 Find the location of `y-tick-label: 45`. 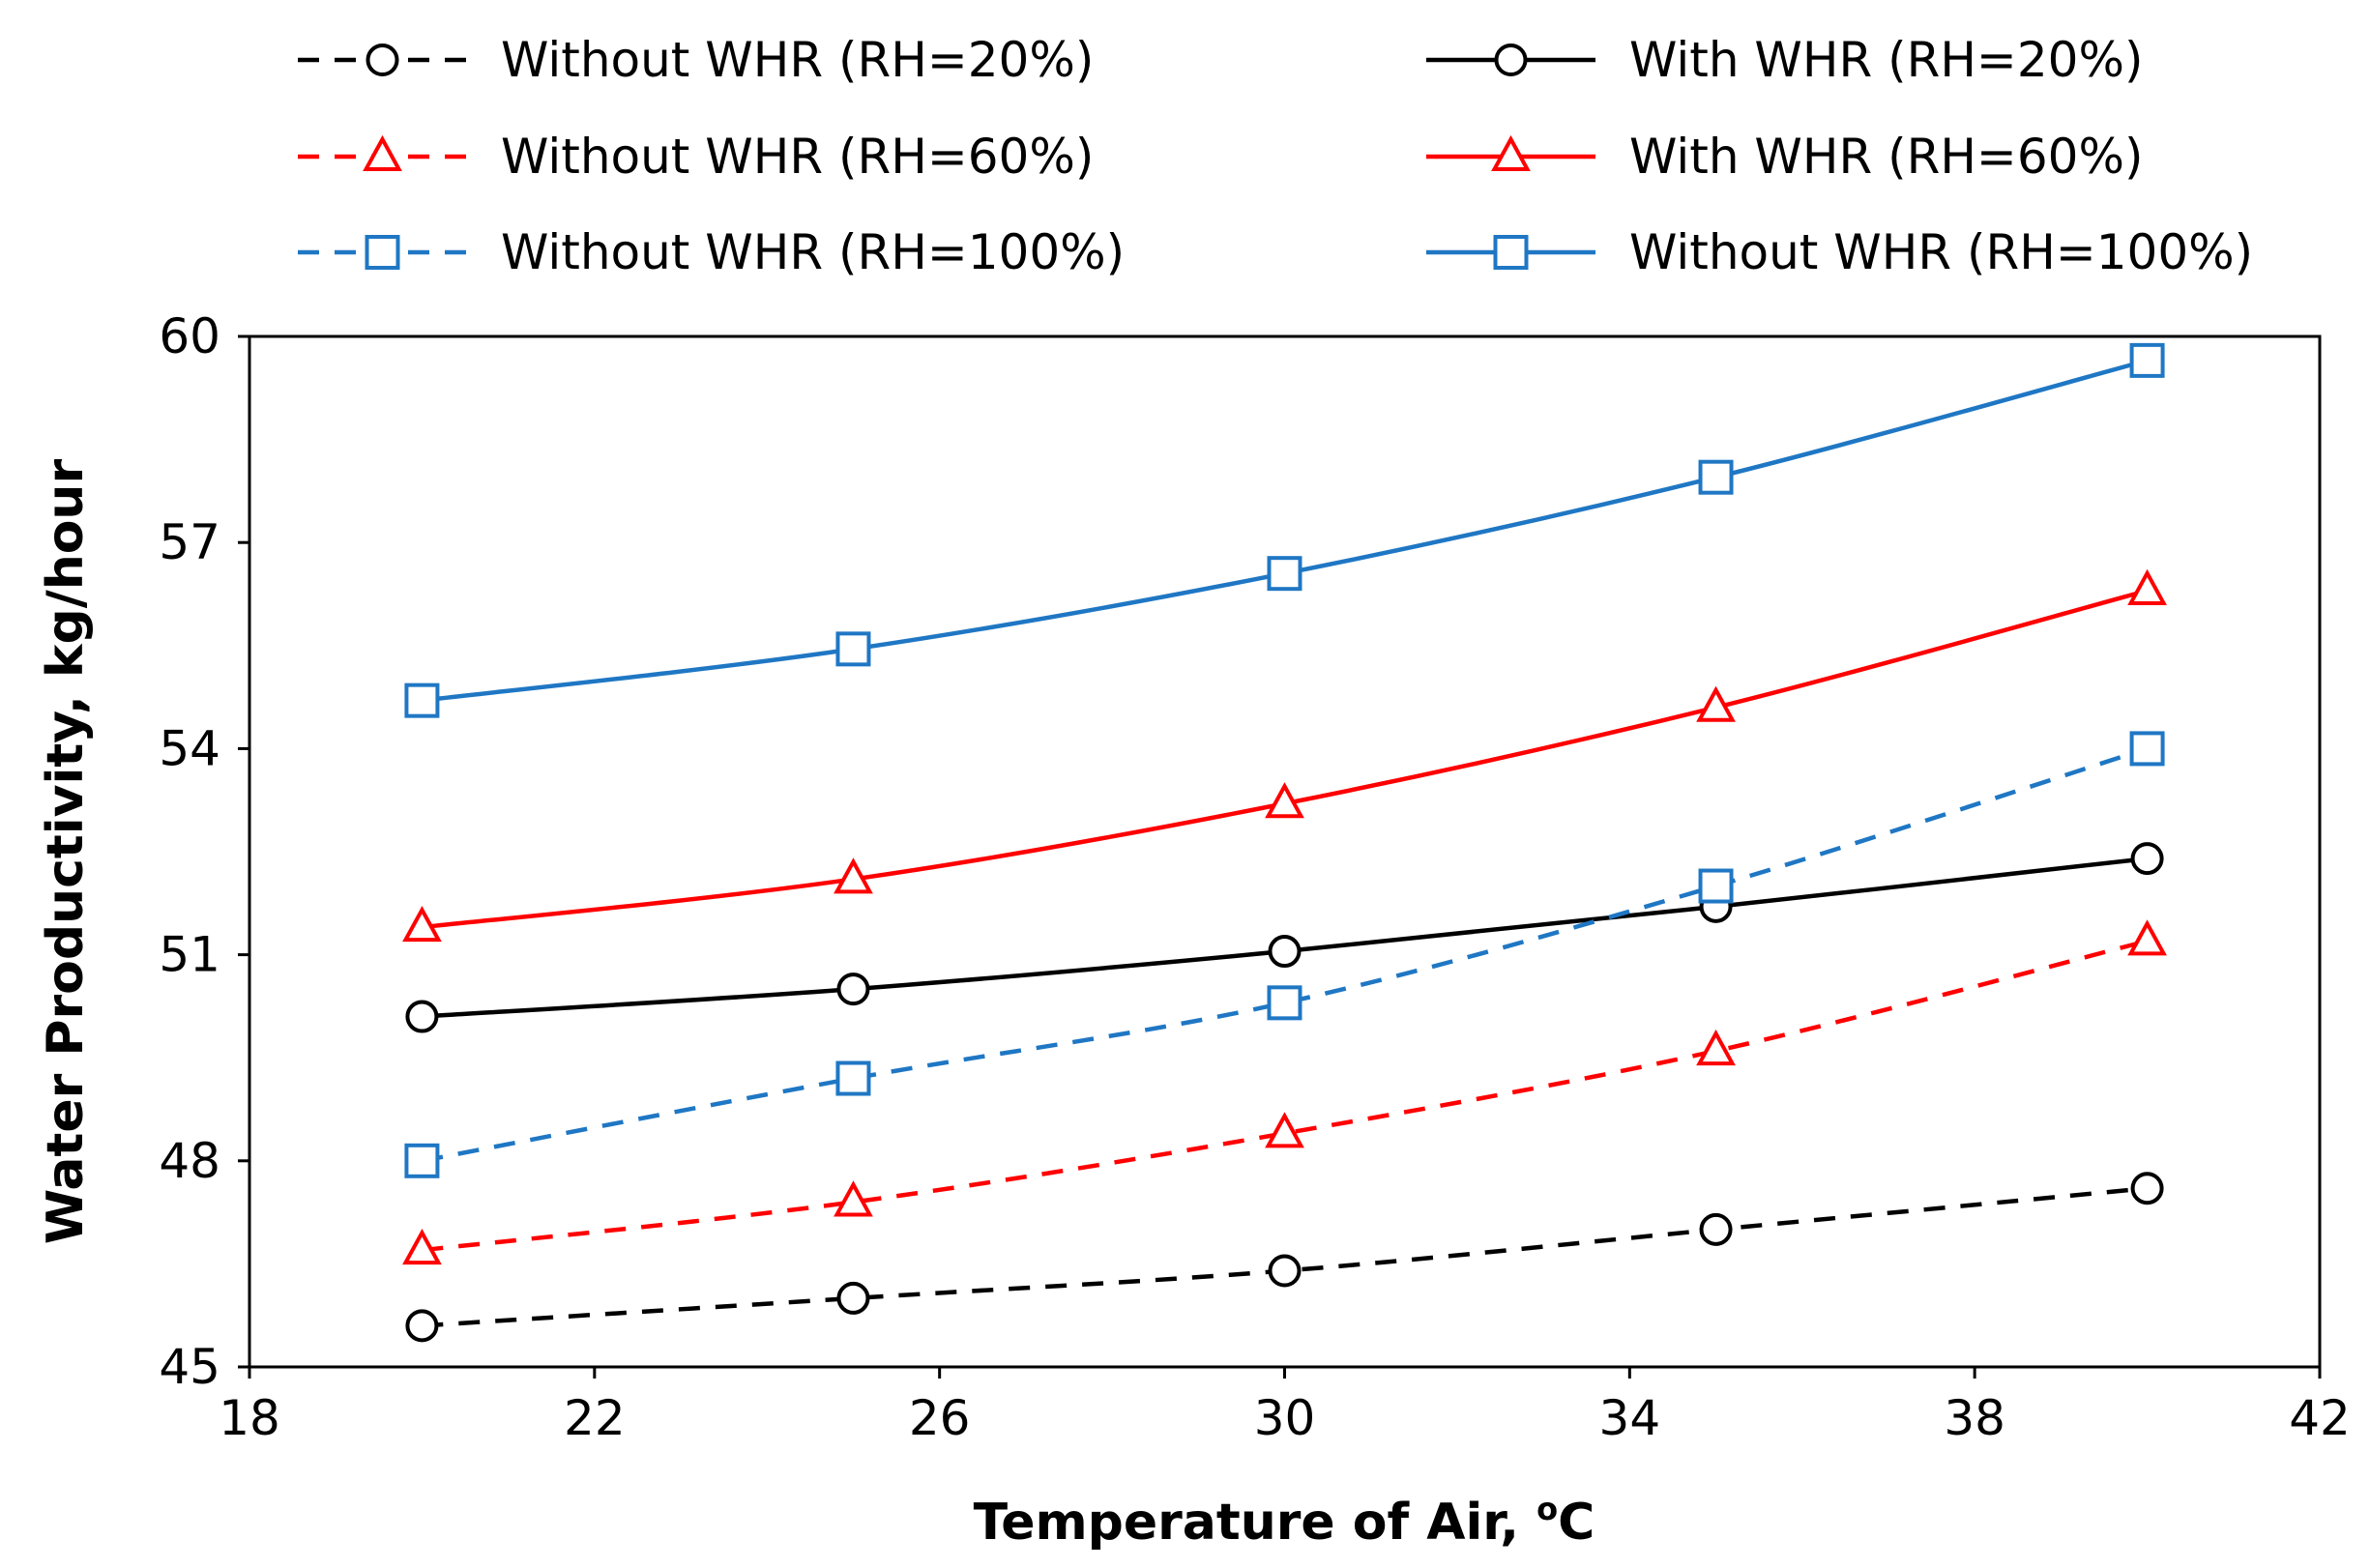

y-tick-label: 45 is located at coordinates (189, 1367).